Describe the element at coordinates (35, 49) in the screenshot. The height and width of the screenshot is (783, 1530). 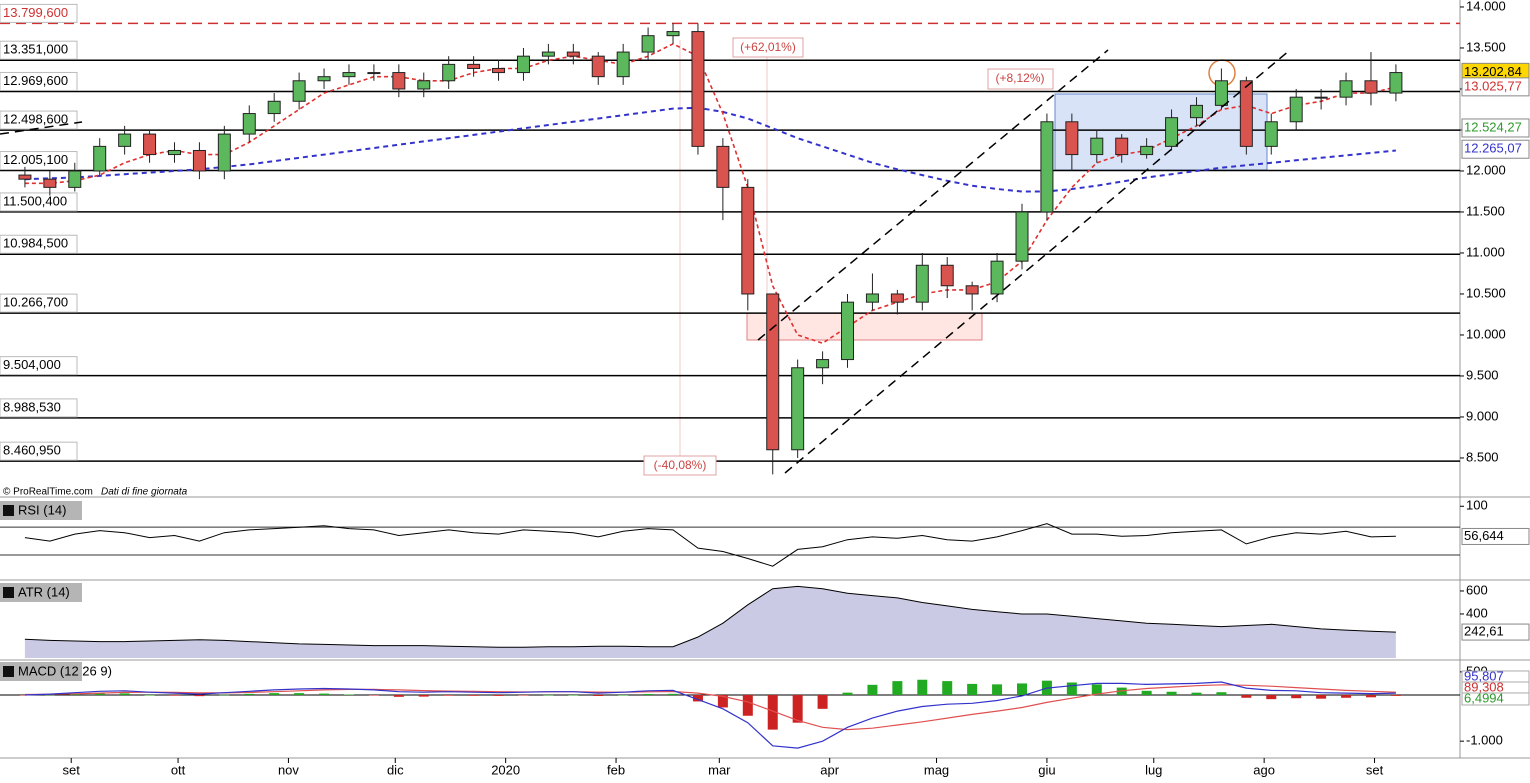
I see `level-label: 13.351,000` at that location.